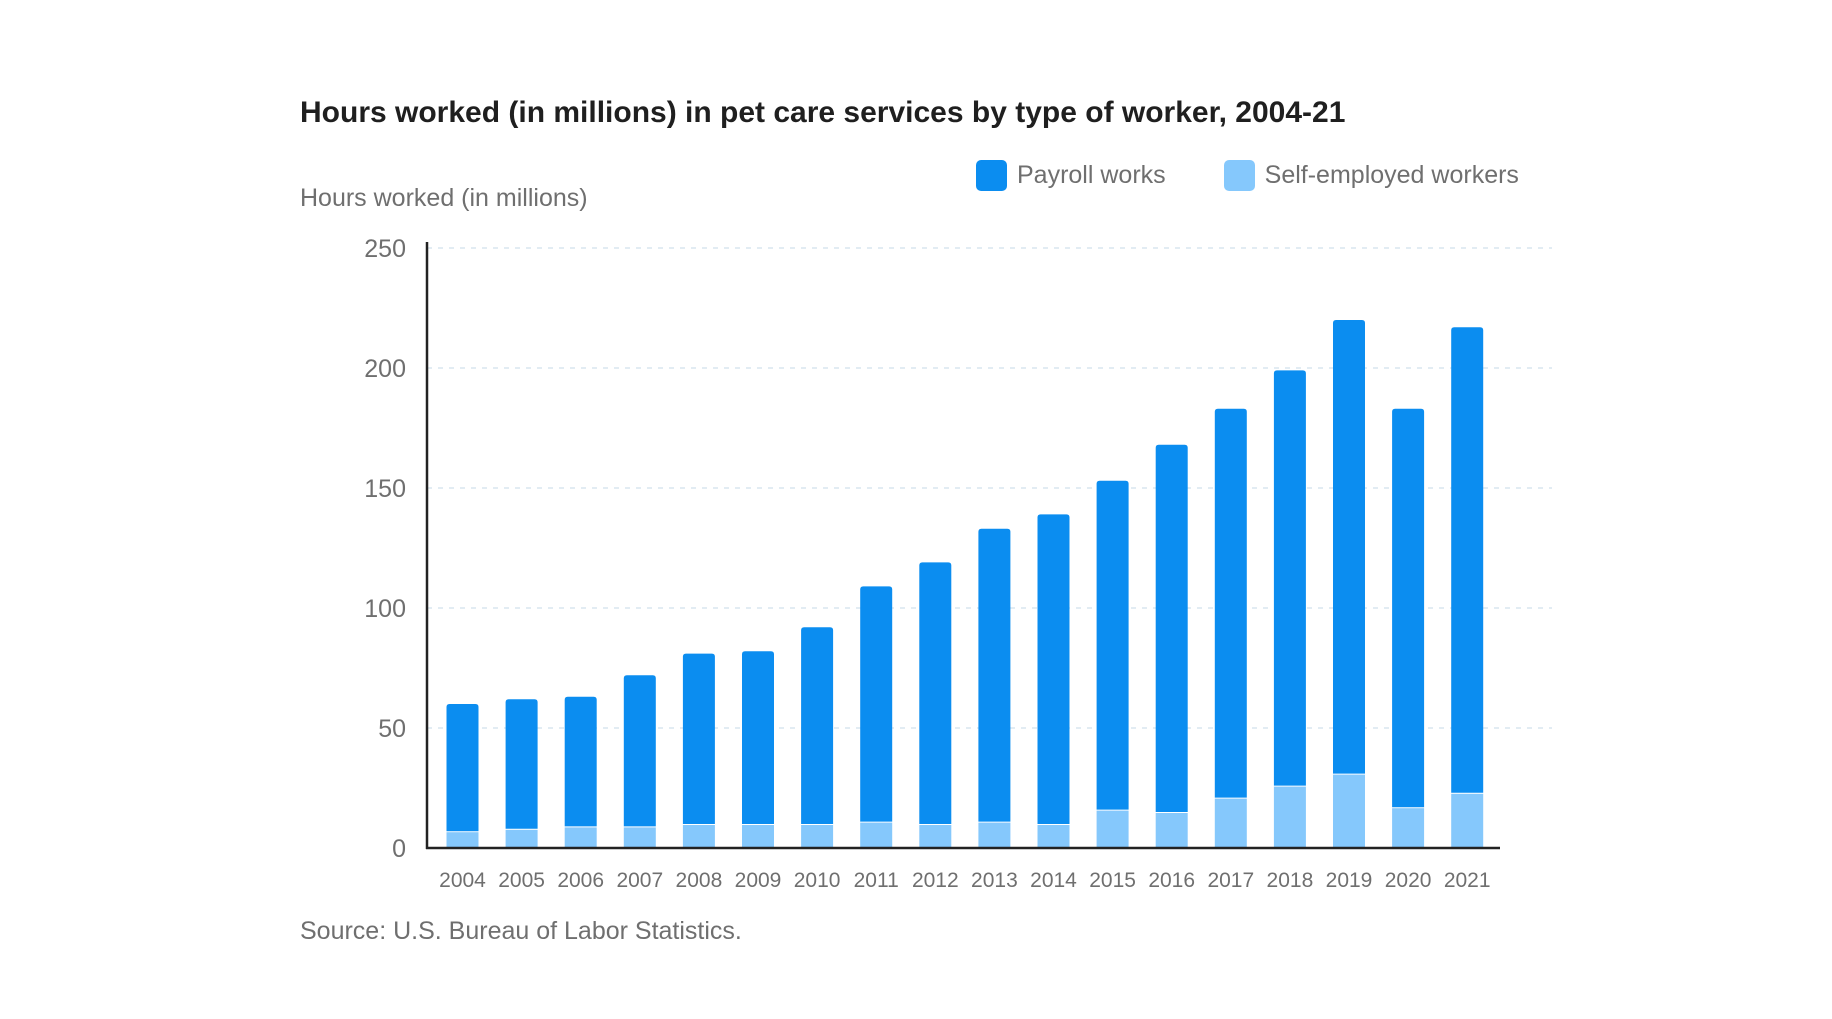 Image resolution: width=1832 pixels, height=1019 pixels. Describe the element at coordinates (994, 835) in the screenshot. I see `bar-self-employed-2013` at that location.